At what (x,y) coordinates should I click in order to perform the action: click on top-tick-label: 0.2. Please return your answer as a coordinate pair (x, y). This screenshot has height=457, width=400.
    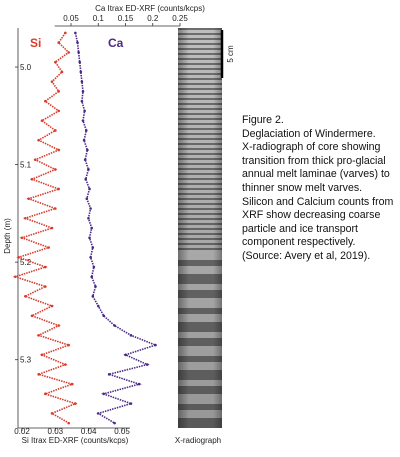
    Looking at the image, I should click on (153, 18).